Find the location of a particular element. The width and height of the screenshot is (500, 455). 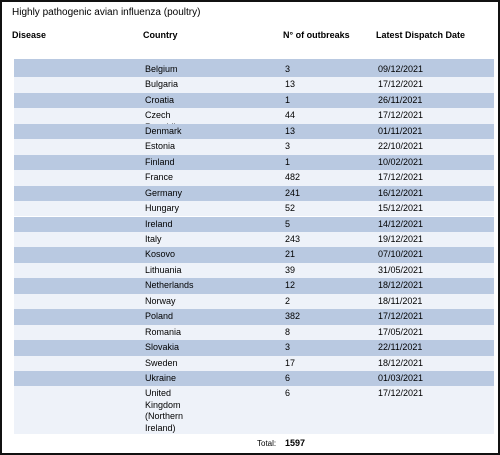

dispatch-date: 10/02/2021 is located at coordinates (401, 161).